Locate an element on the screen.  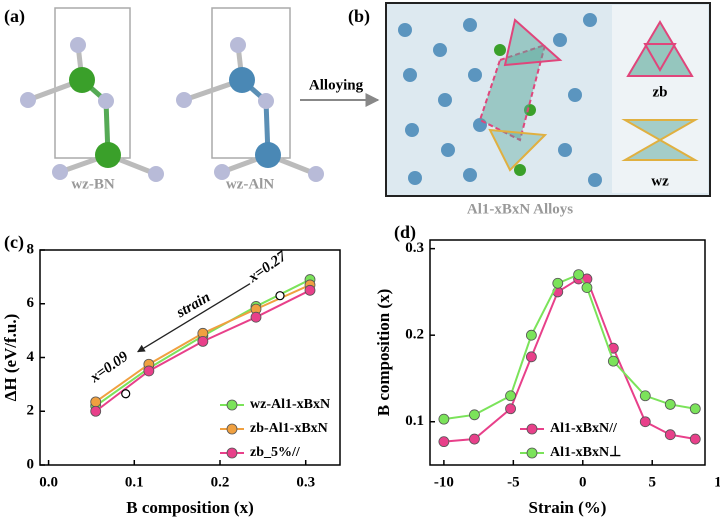
x-tick-label: 0 is located at coordinates (583, 482).